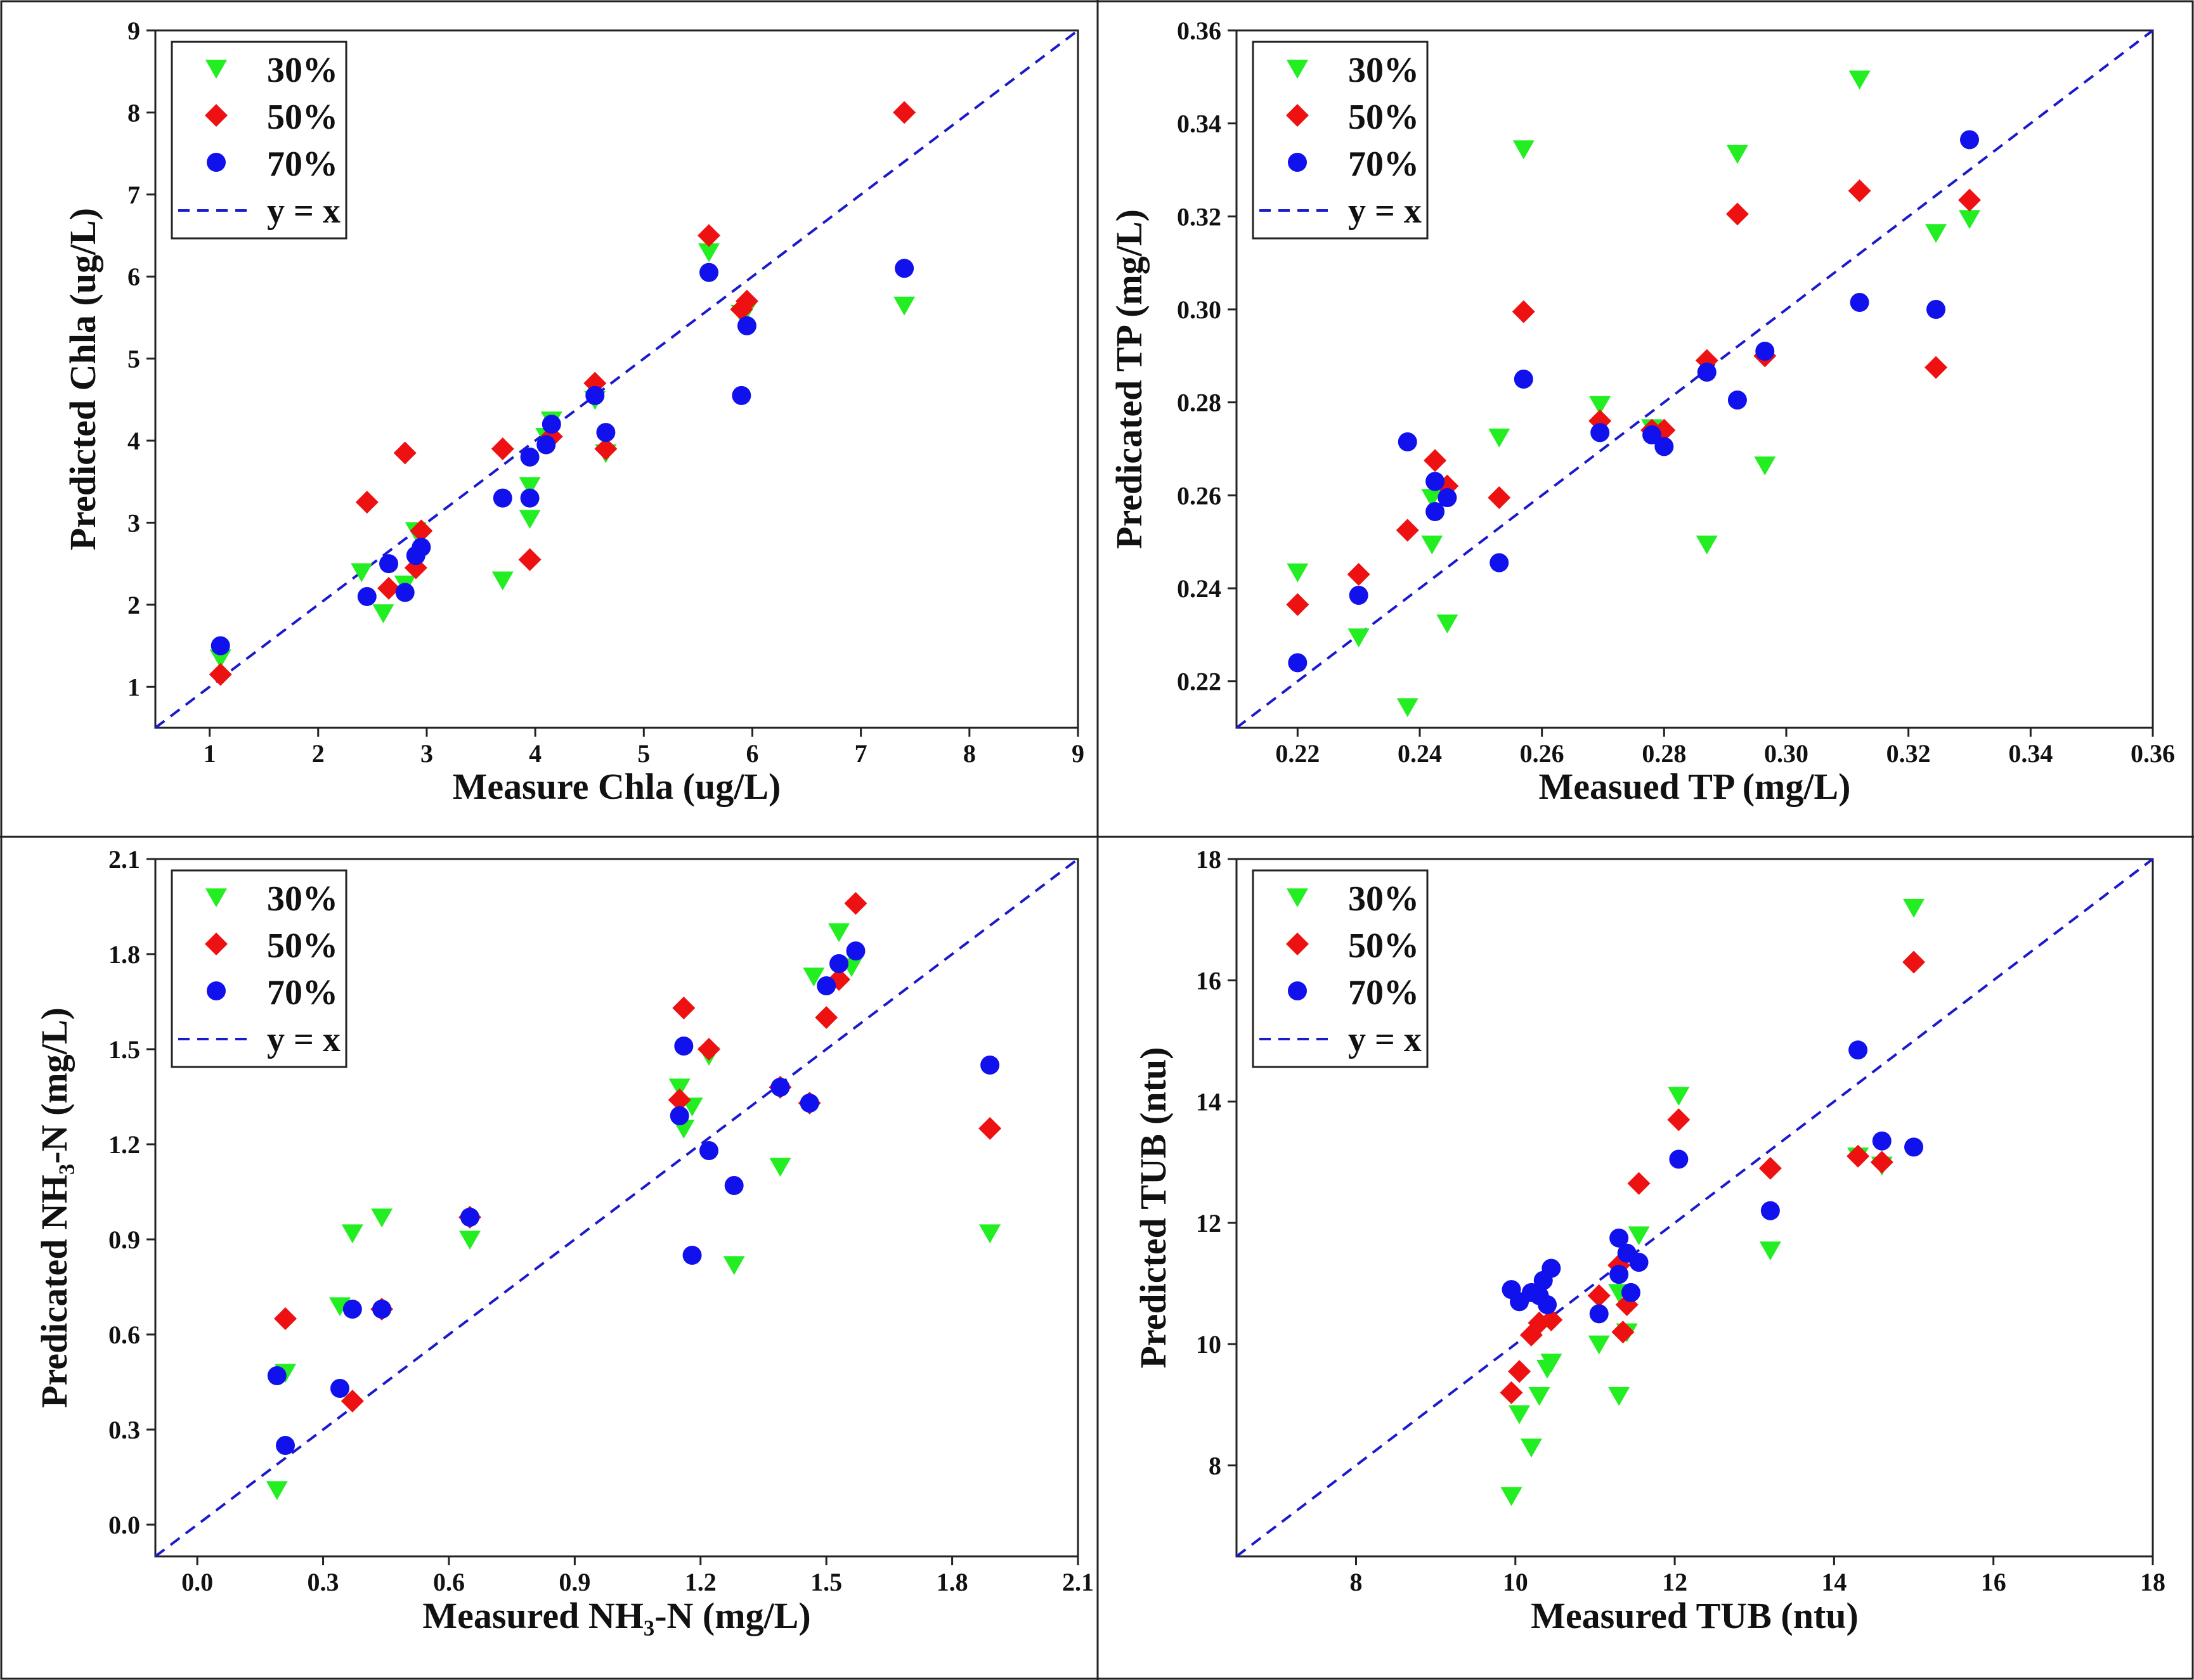 This screenshot has height=1680, width=2194. Describe the element at coordinates (124, 1525) in the screenshot. I see `y-tick-label: 0.0` at that location.